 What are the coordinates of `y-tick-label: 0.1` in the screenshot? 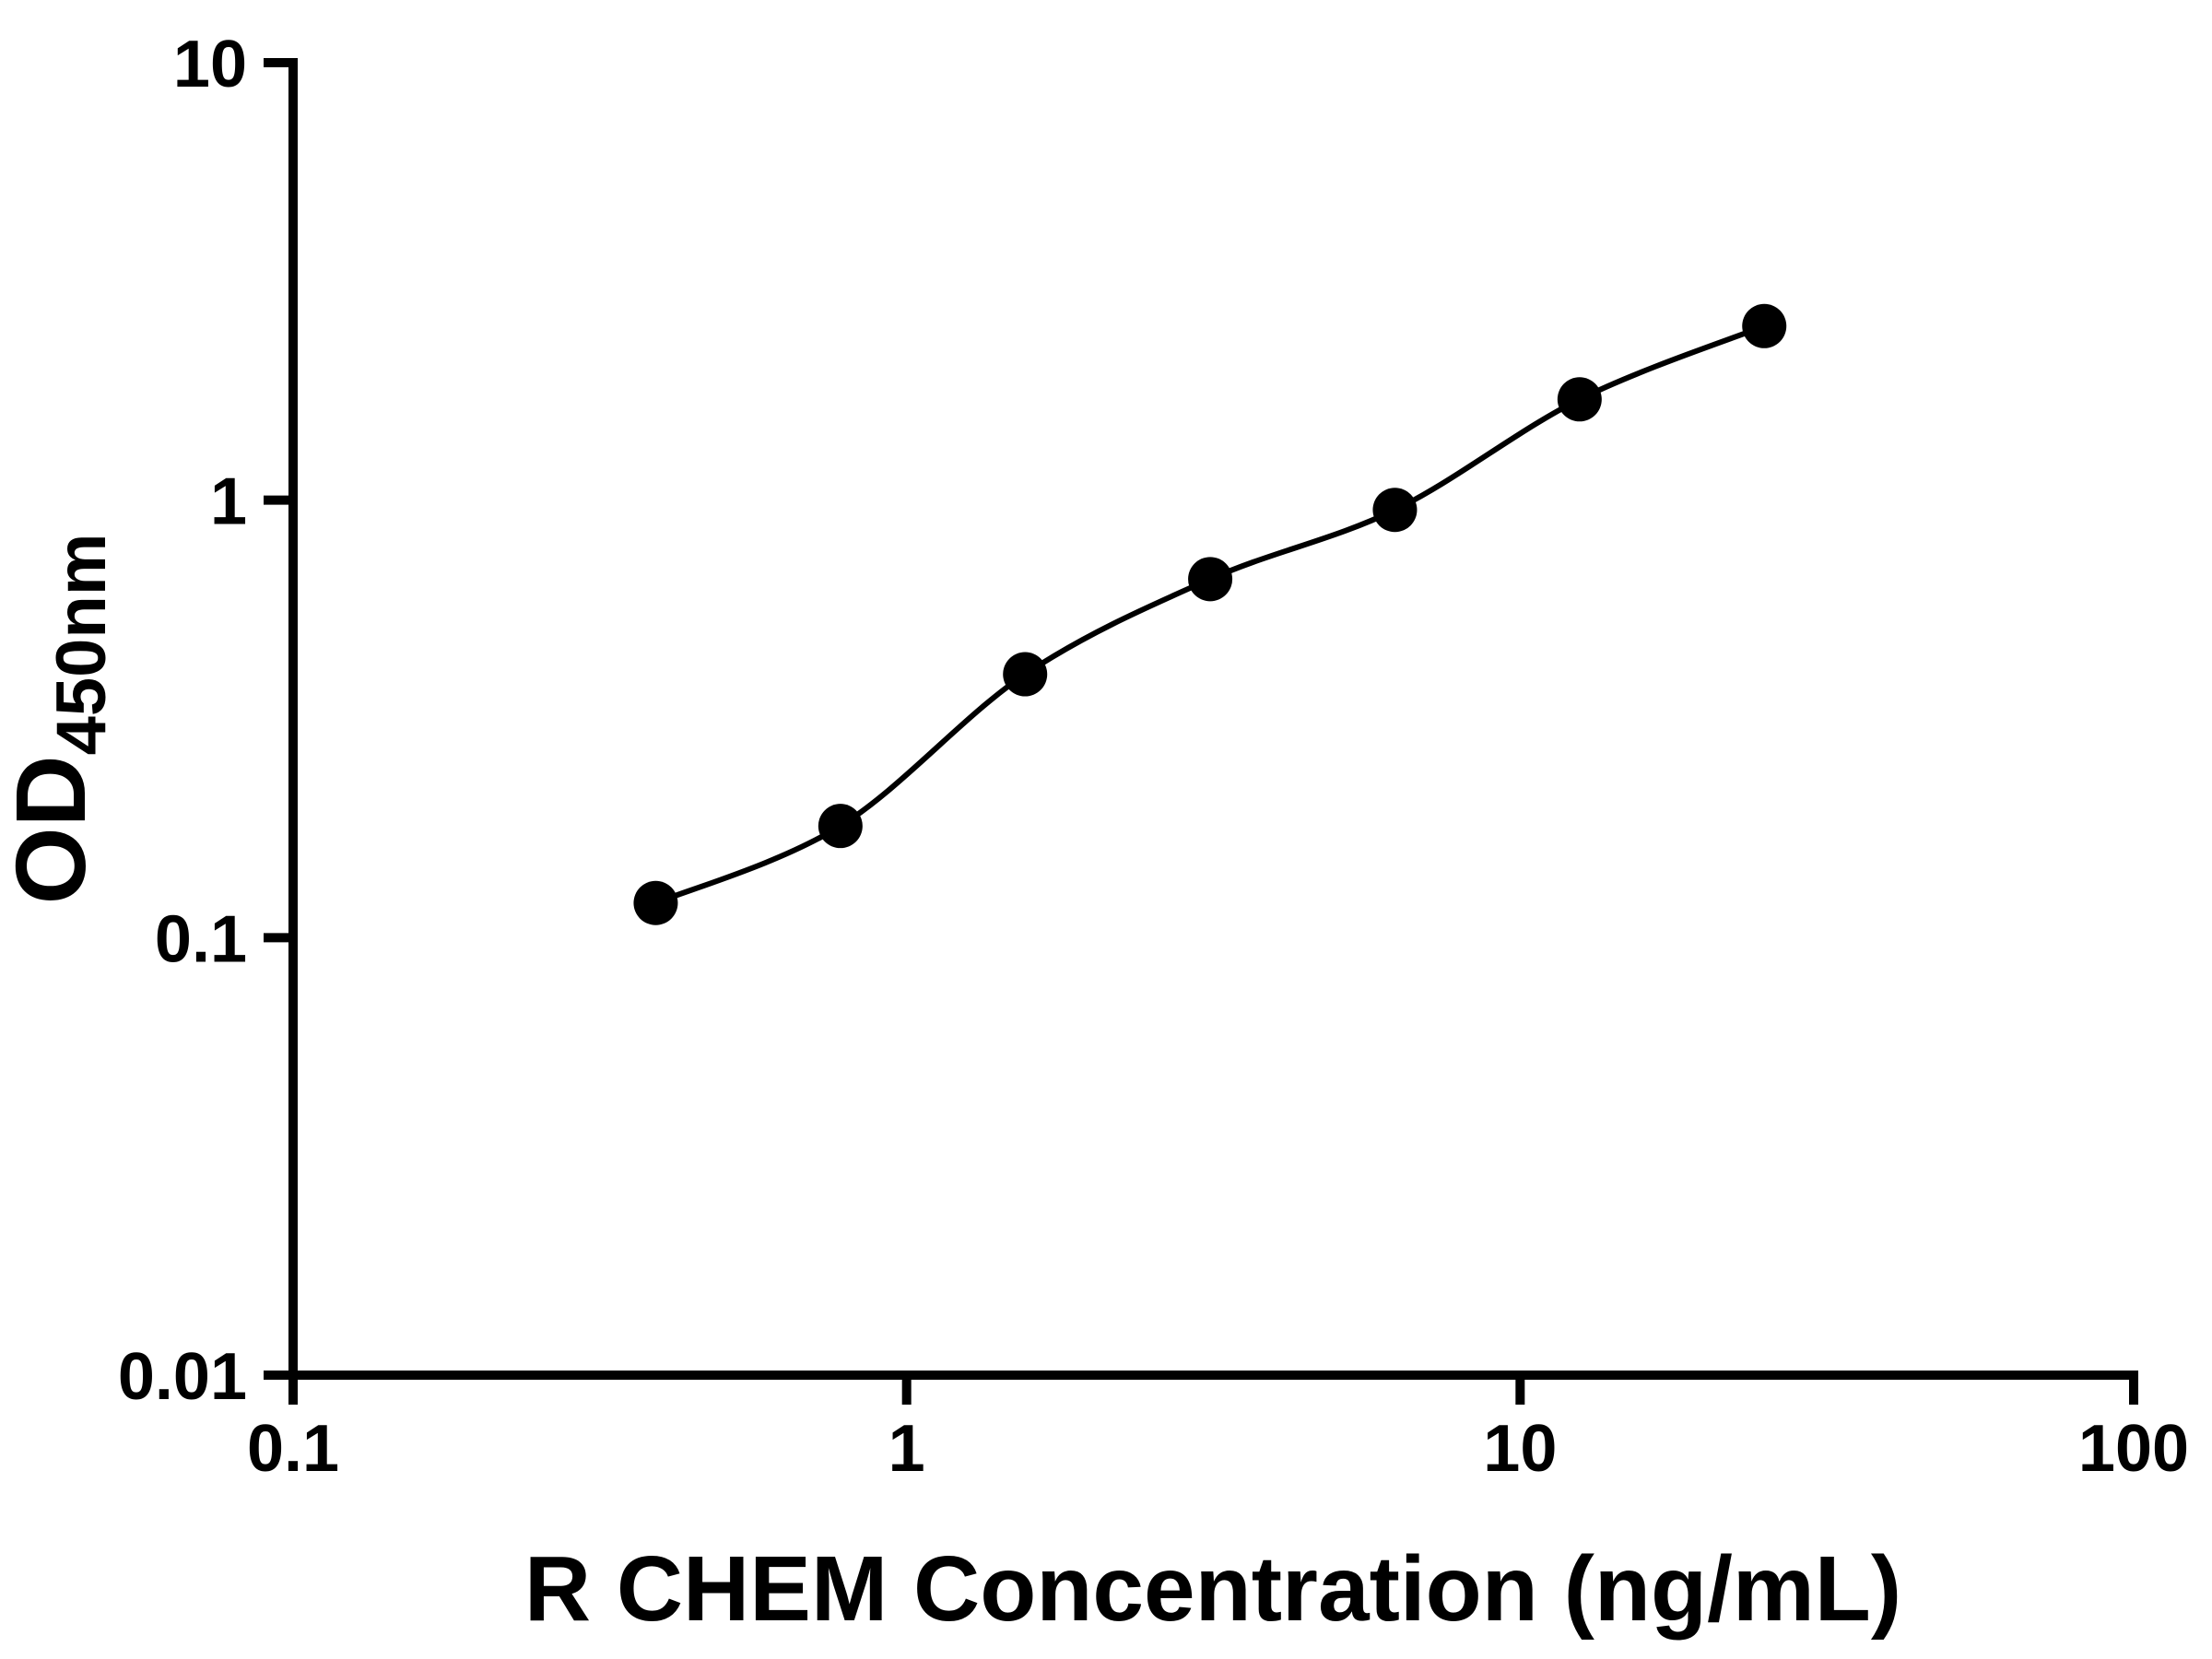 It's located at (201, 939).